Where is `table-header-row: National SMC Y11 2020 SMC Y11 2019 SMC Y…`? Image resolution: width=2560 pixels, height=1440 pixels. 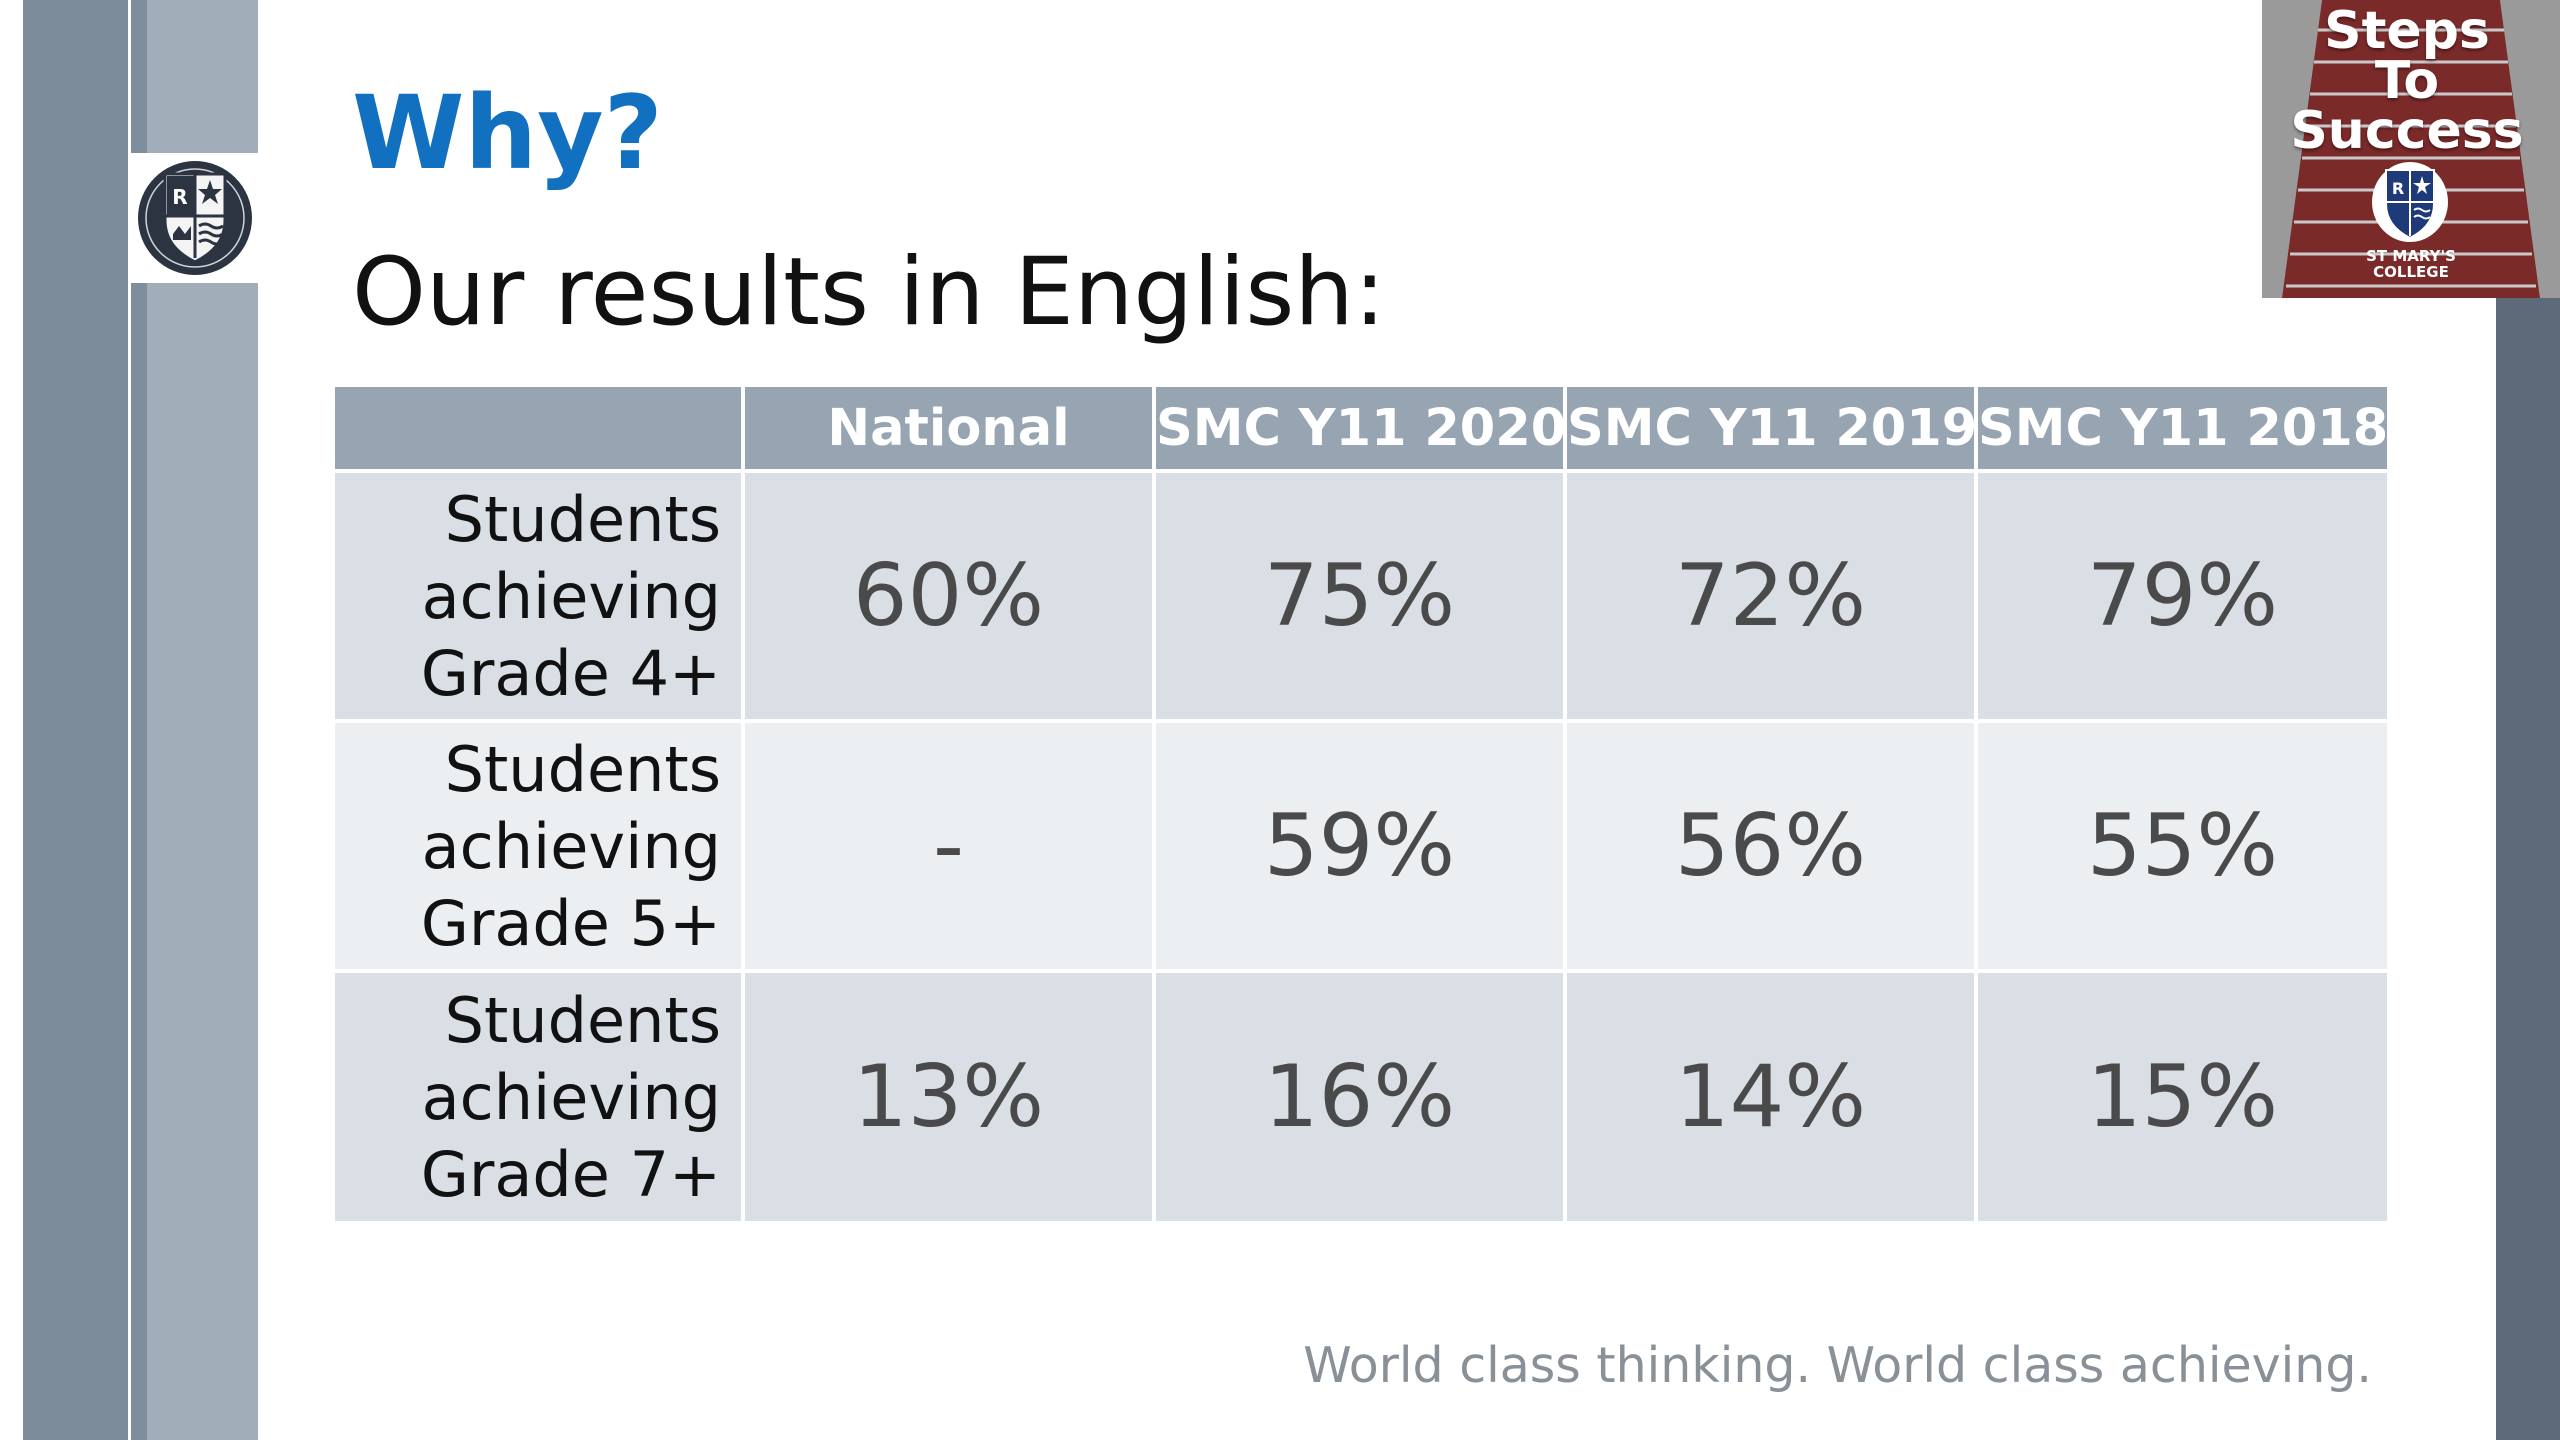
table-header-row: National SMC Y11 2020 SMC Y11 2019 SMC Y… is located at coordinates (1361, 430).